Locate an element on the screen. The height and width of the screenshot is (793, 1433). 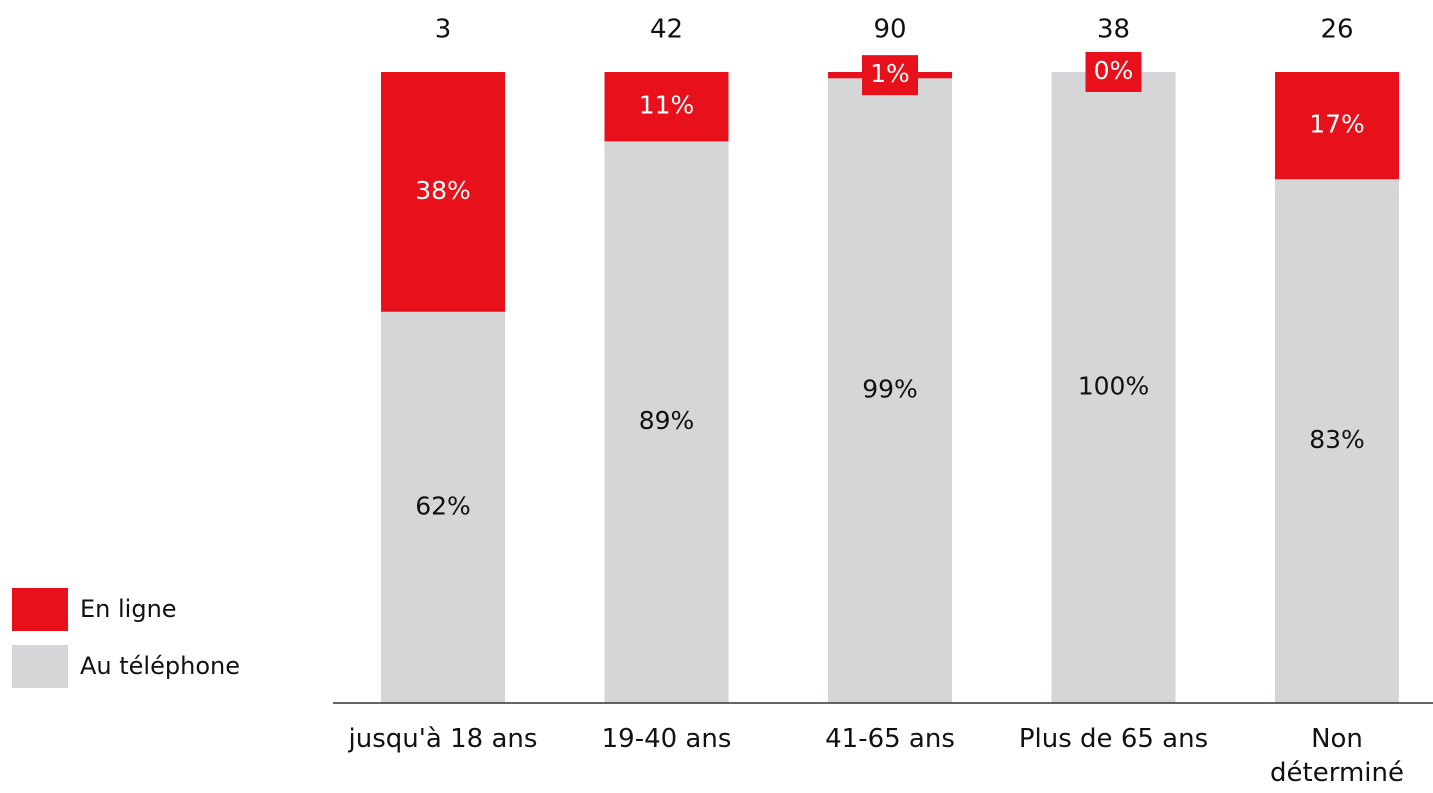
x-tick-label: Plus de 65 ans is located at coordinates (1113, 739).